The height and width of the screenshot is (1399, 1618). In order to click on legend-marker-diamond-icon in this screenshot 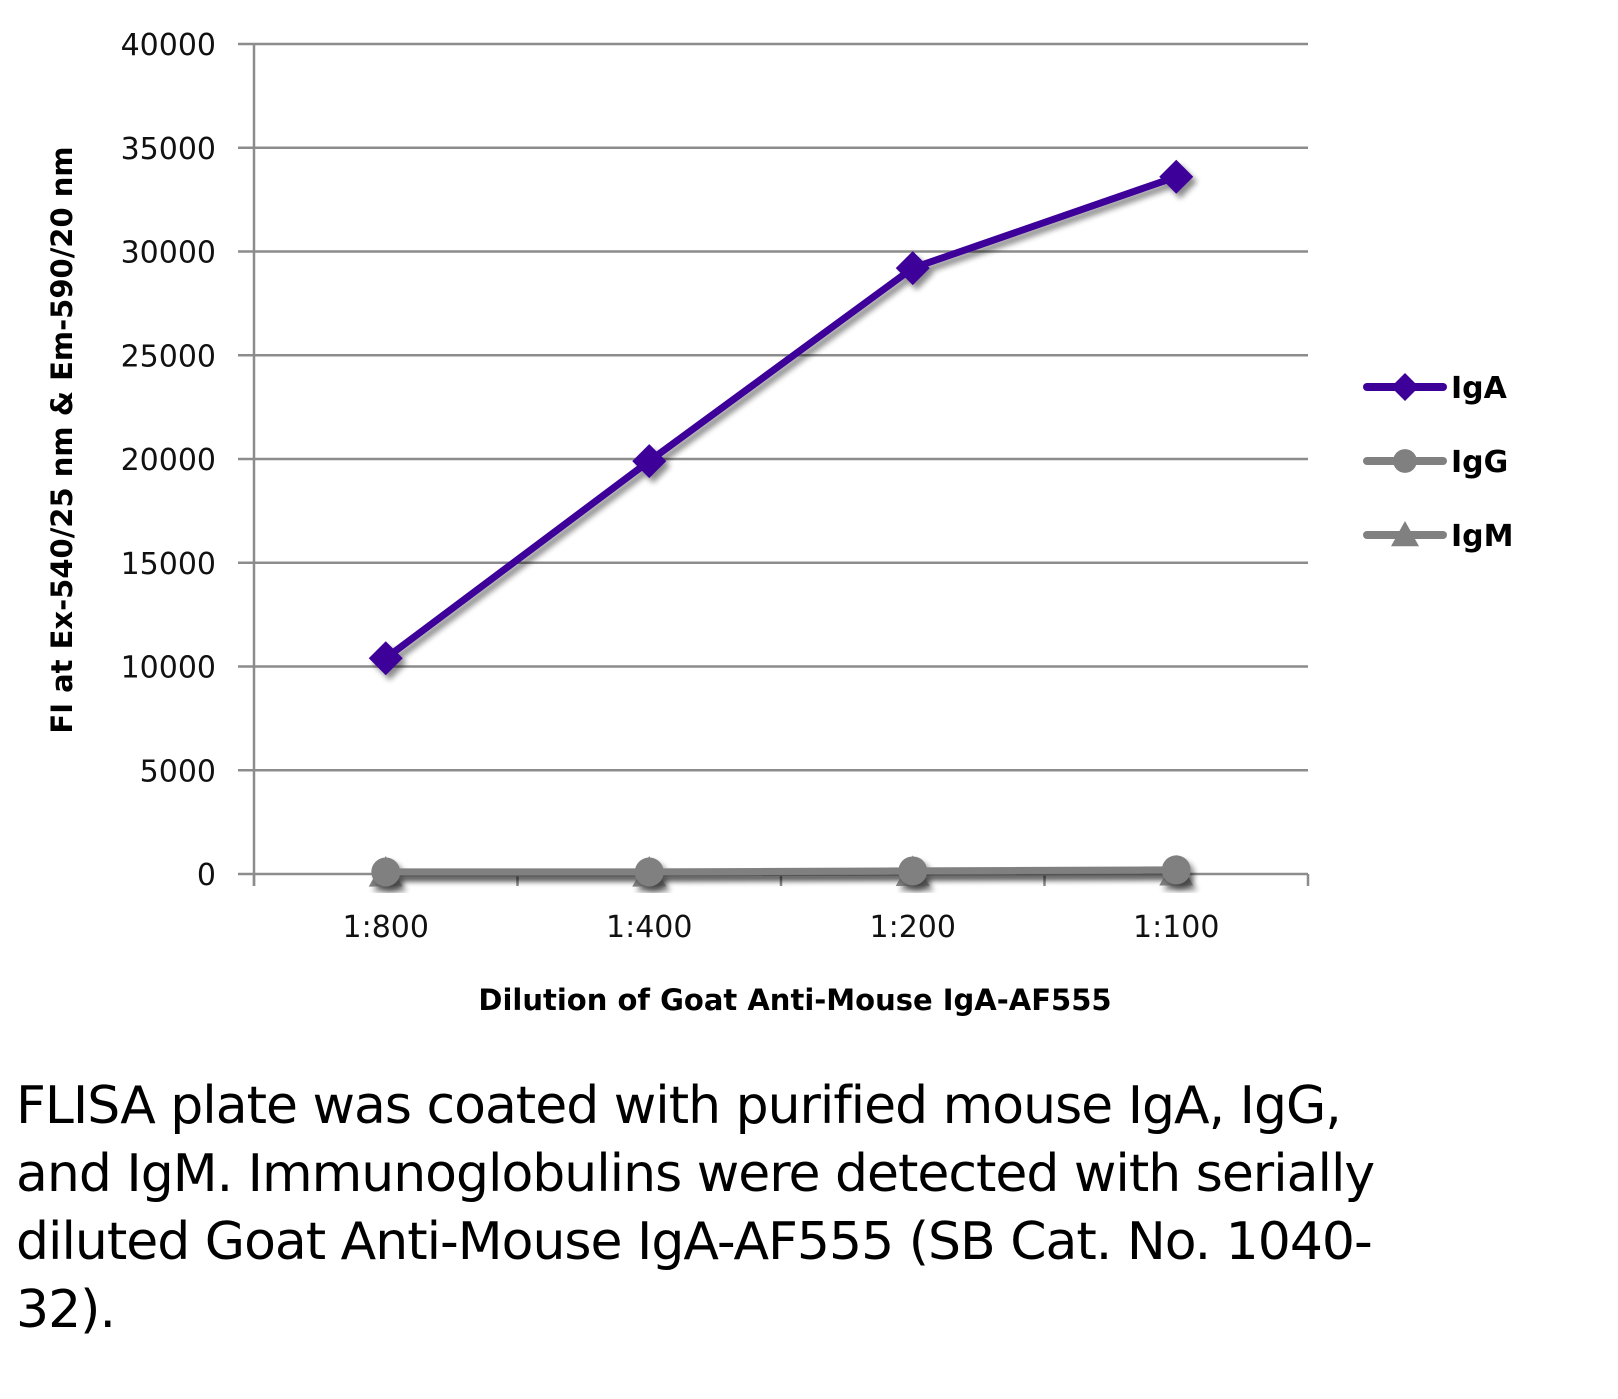, I will do `click(1405, 387)`.